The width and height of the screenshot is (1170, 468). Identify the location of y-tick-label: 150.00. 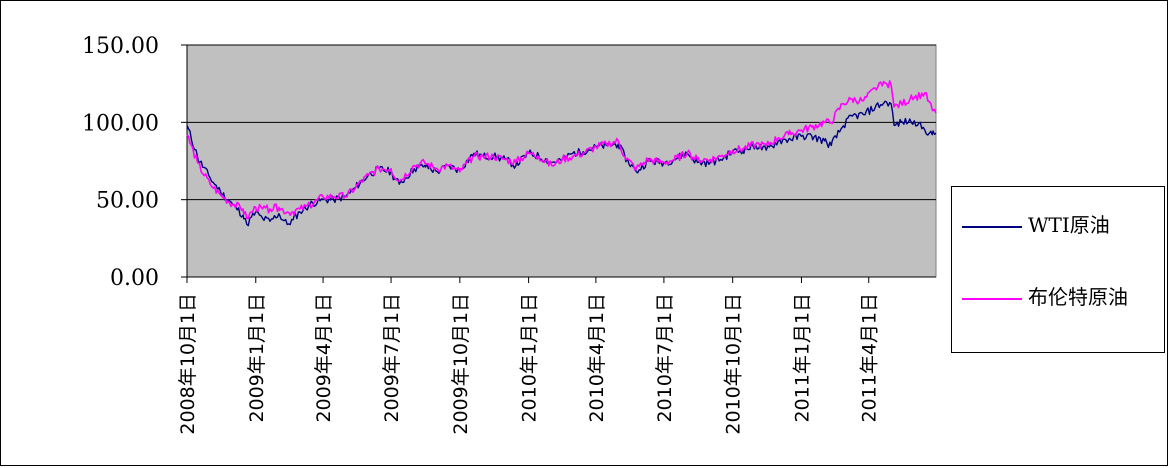
(120, 46).